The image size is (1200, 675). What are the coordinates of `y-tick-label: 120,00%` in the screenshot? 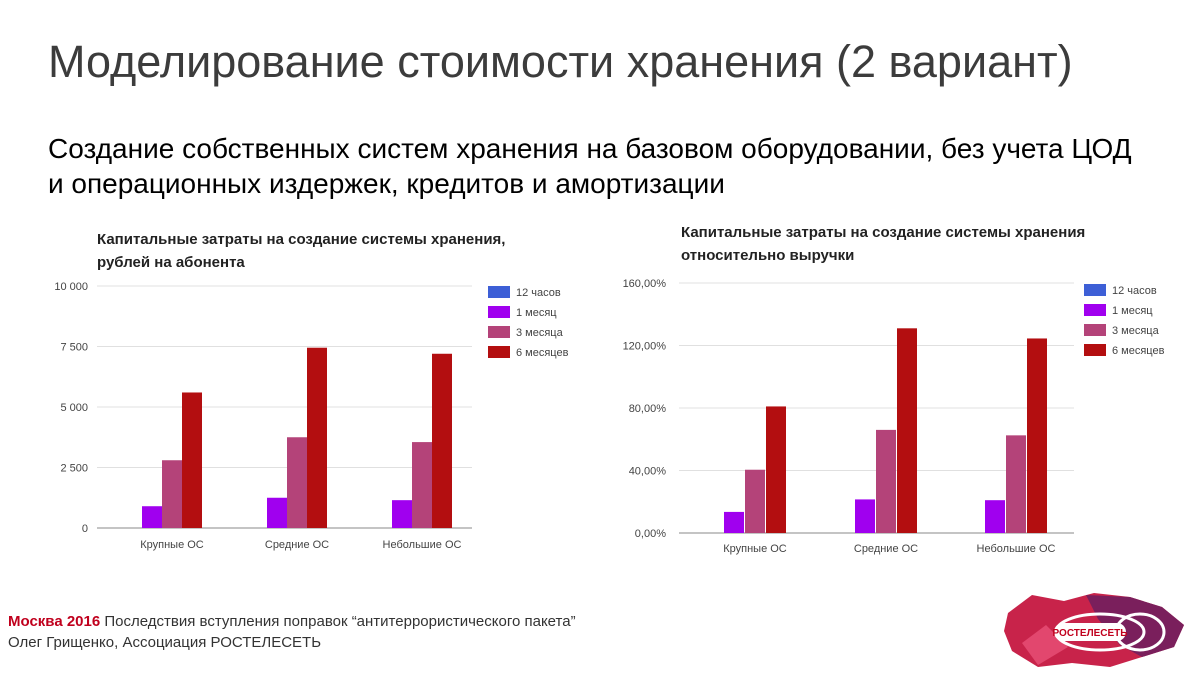 It's located at (645, 347).